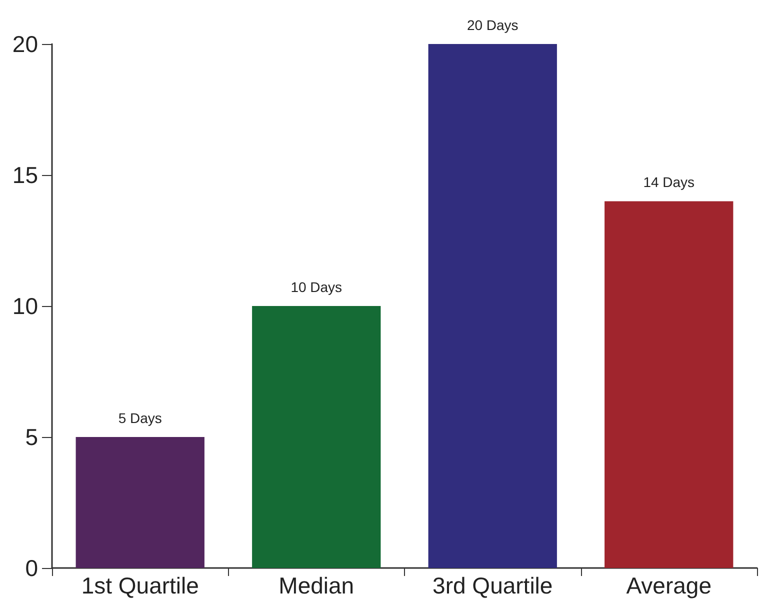  Describe the element at coordinates (25, 306) in the screenshot. I see `y-tick-label: 10` at that location.